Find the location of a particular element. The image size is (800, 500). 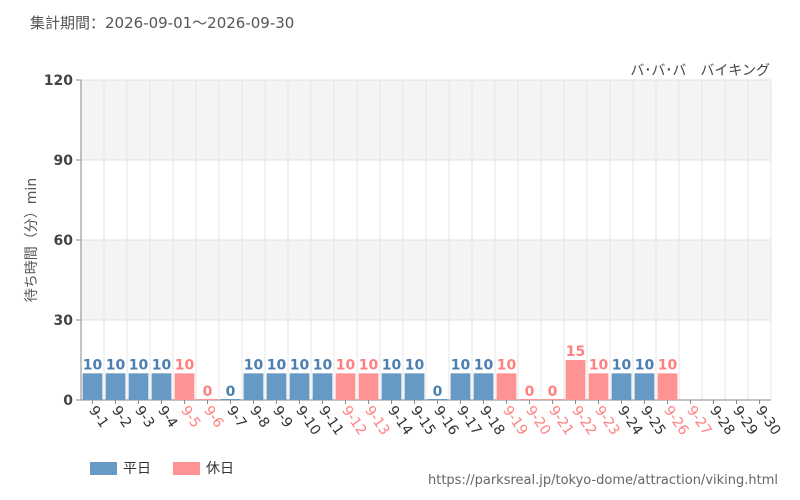

x-tick-label: 9-2 is located at coordinates (121, 417).